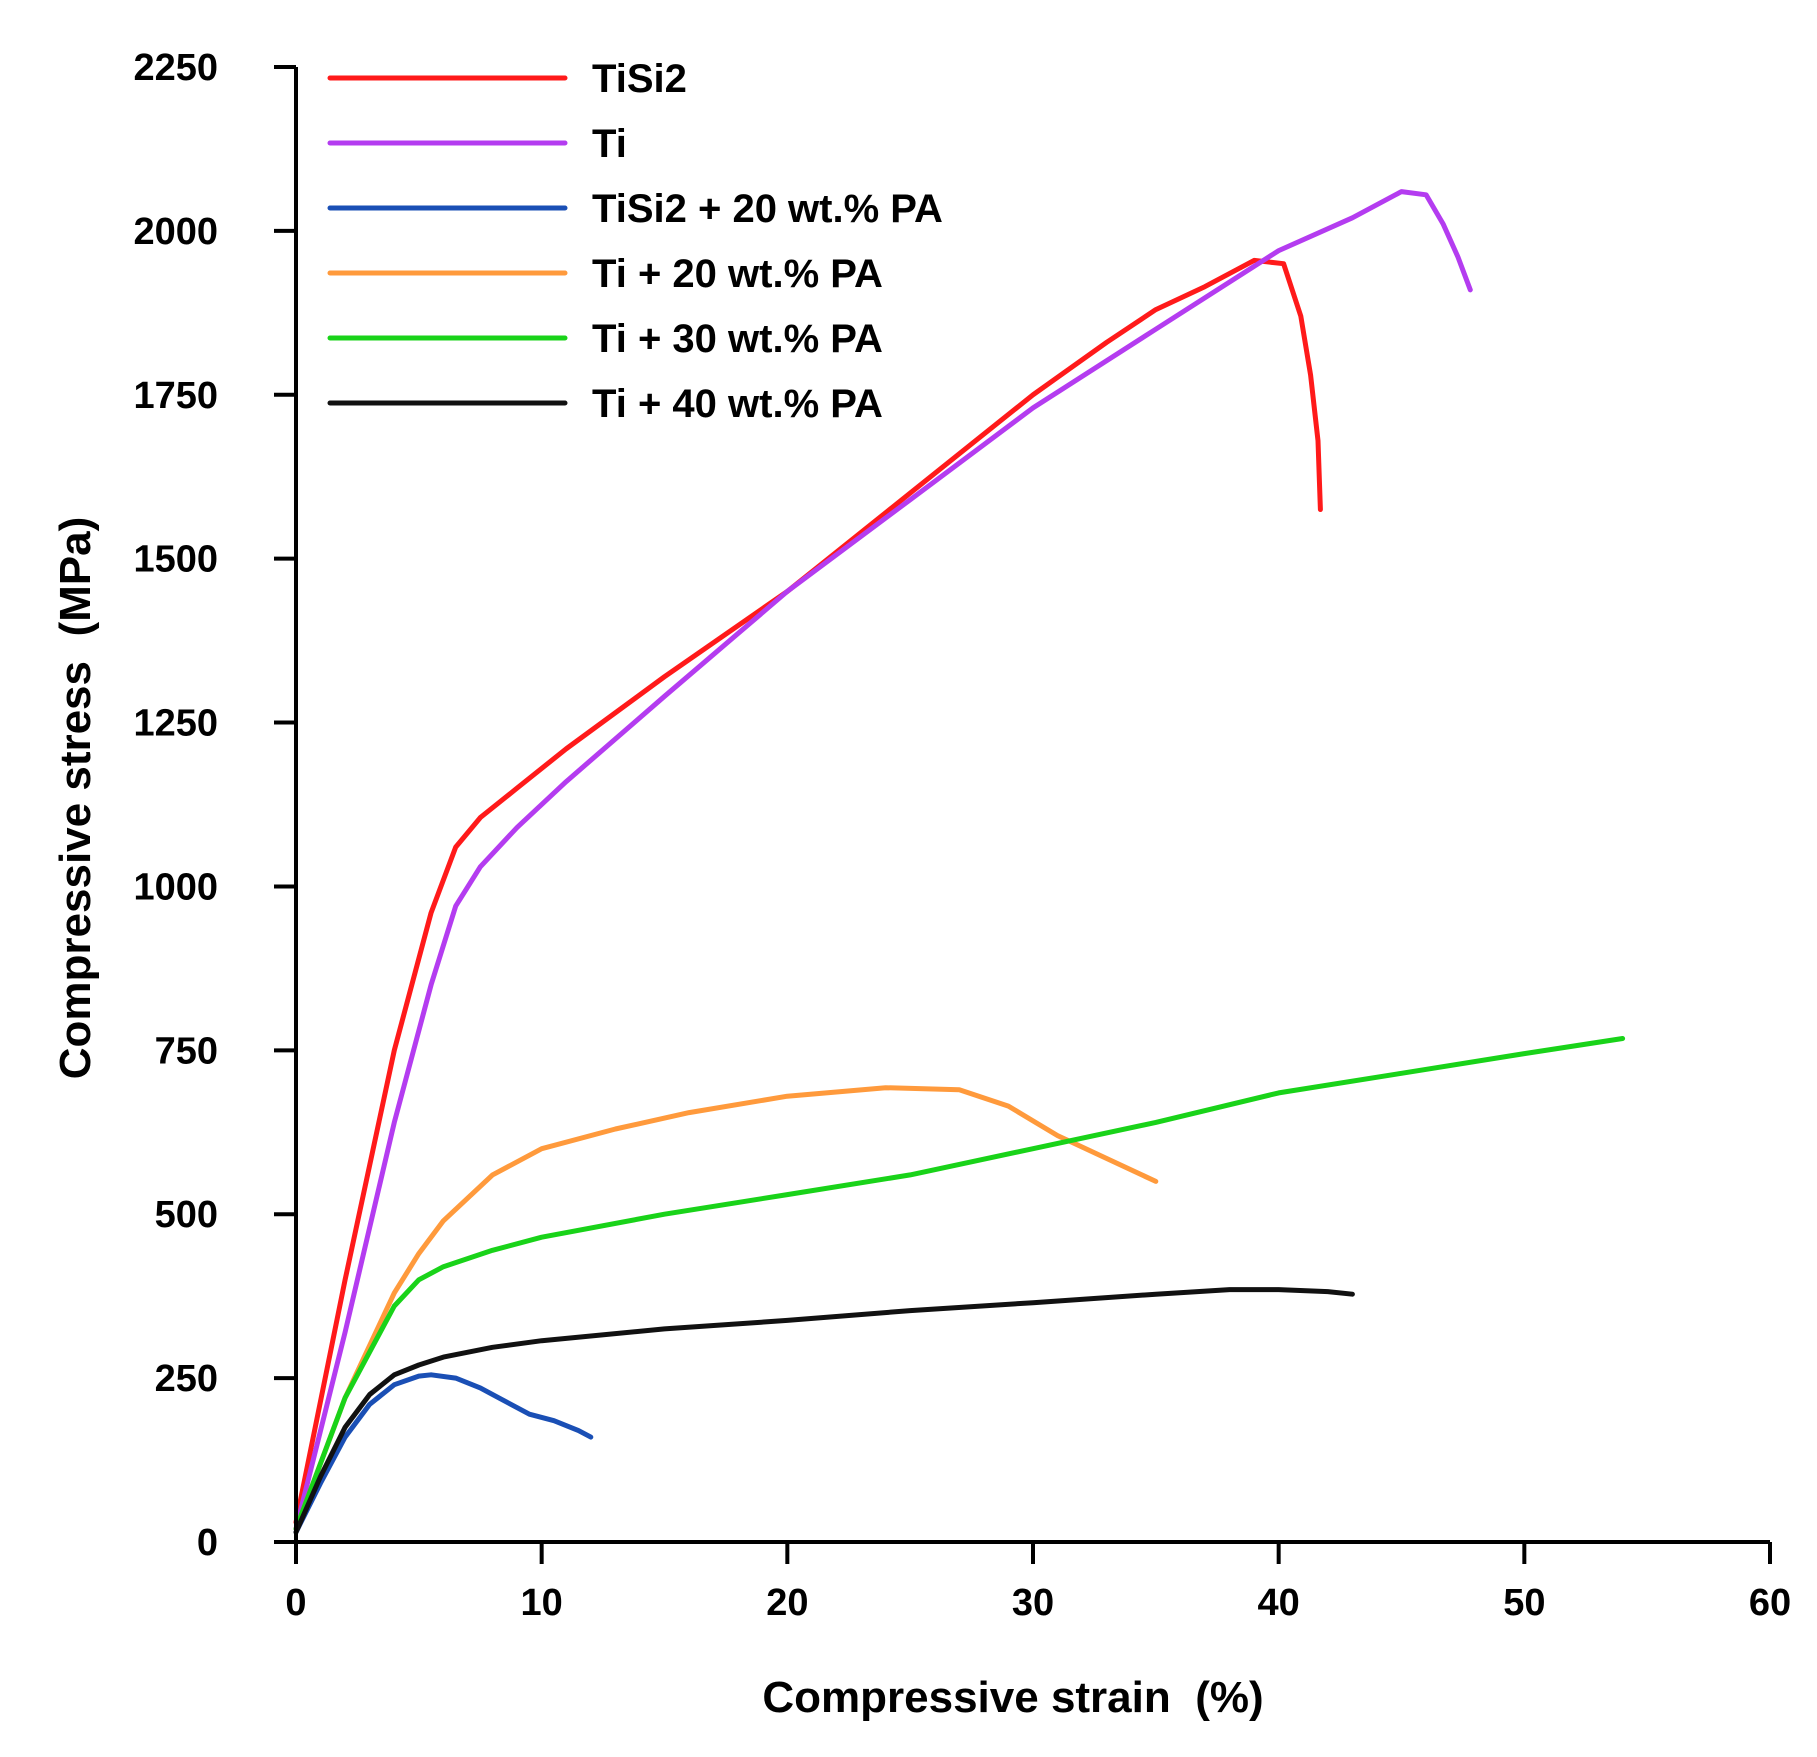 Image resolution: width=1817 pixels, height=1757 pixels. Describe the element at coordinates (1524, 1603) in the screenshot. I see `x-tick-label: 50` at that location.